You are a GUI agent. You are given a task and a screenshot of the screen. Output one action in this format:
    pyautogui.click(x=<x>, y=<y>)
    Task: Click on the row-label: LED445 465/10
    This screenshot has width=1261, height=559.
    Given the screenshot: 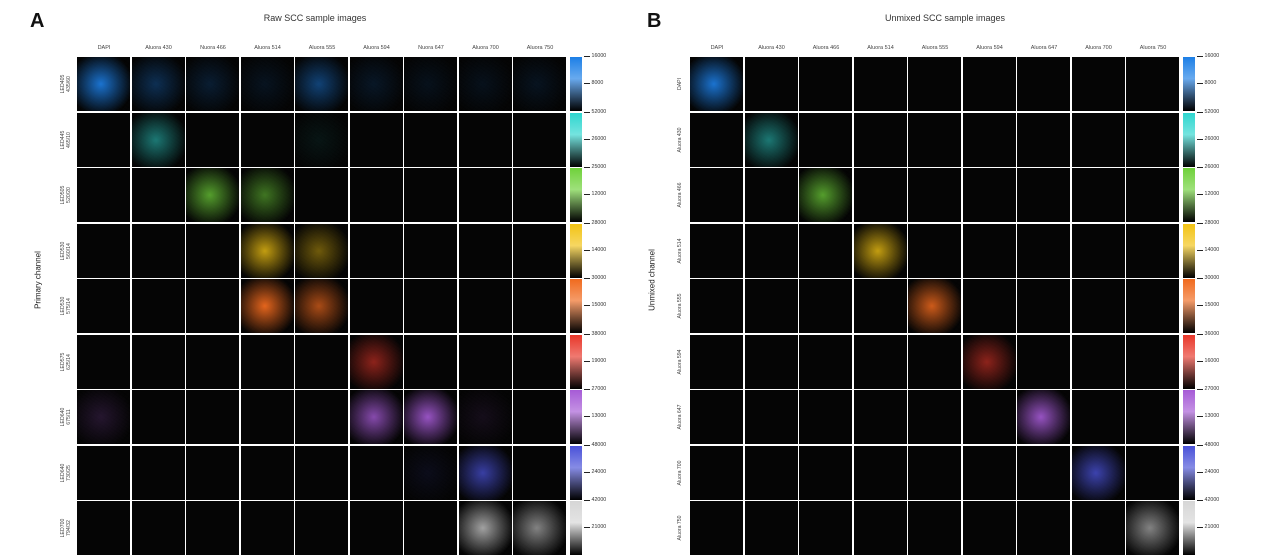 What is the action you would take?
    pyautogui.click(x=66, y=139)
    